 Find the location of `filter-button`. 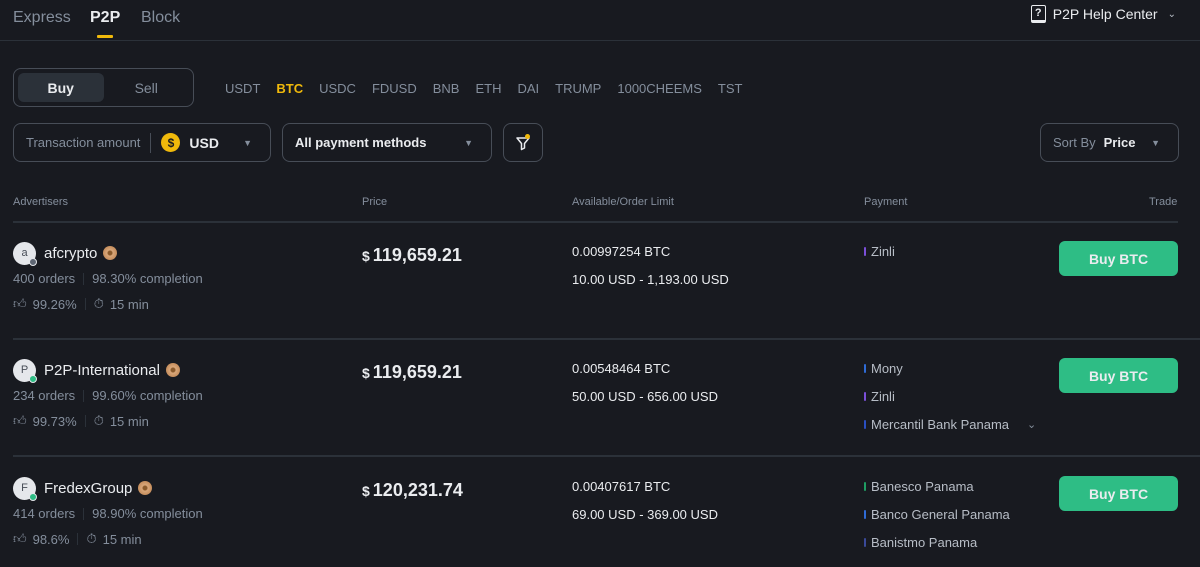

filter-button is located at coordinates (523, 142).